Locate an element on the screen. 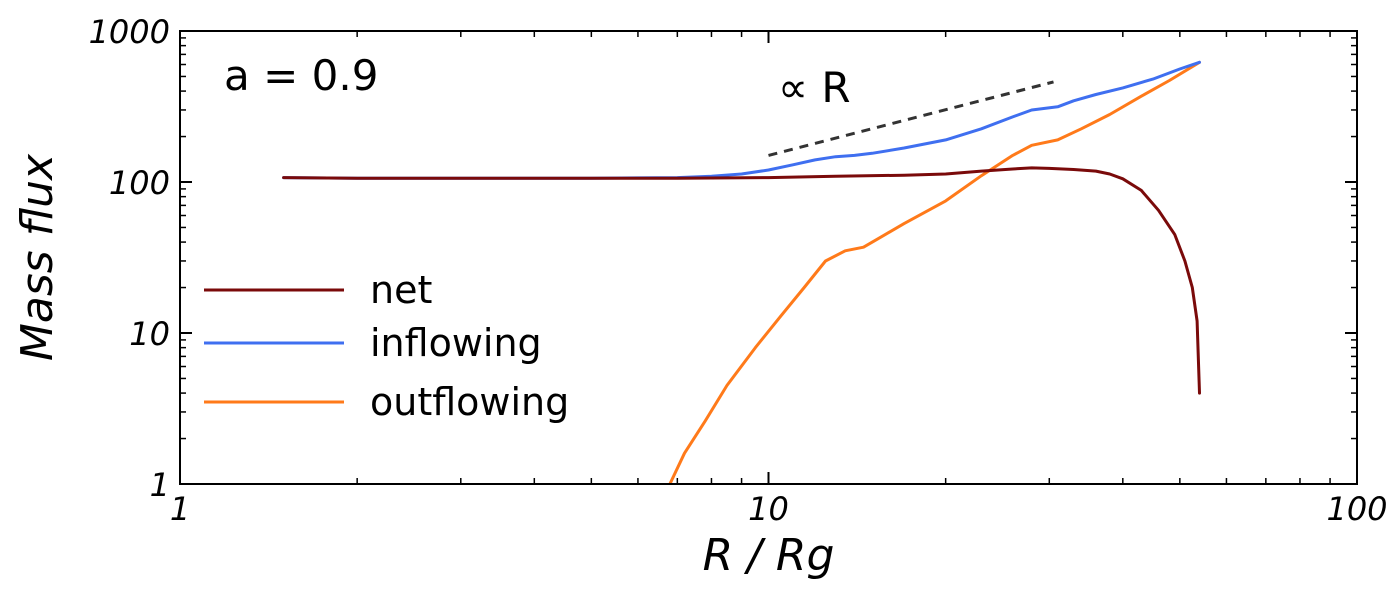 The height and width of the screenshot is (603, 1400). series-line-inflowing is located at coordinates (741, 120).